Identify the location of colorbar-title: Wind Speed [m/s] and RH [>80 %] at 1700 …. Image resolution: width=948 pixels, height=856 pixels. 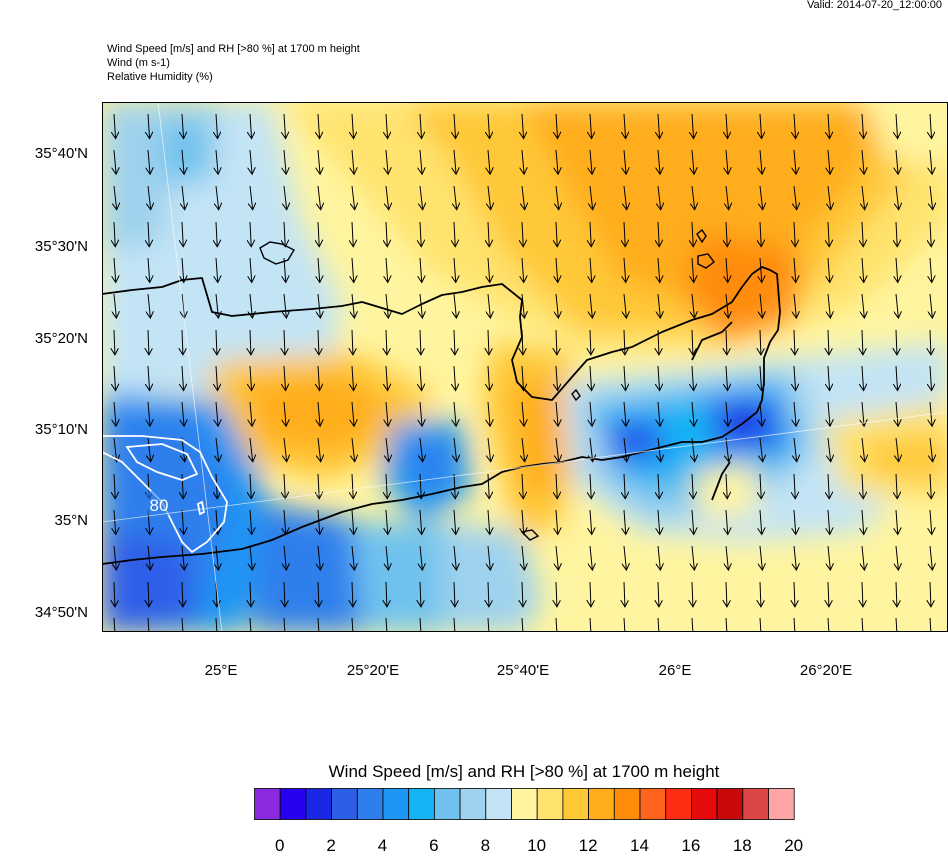
(524, 771).